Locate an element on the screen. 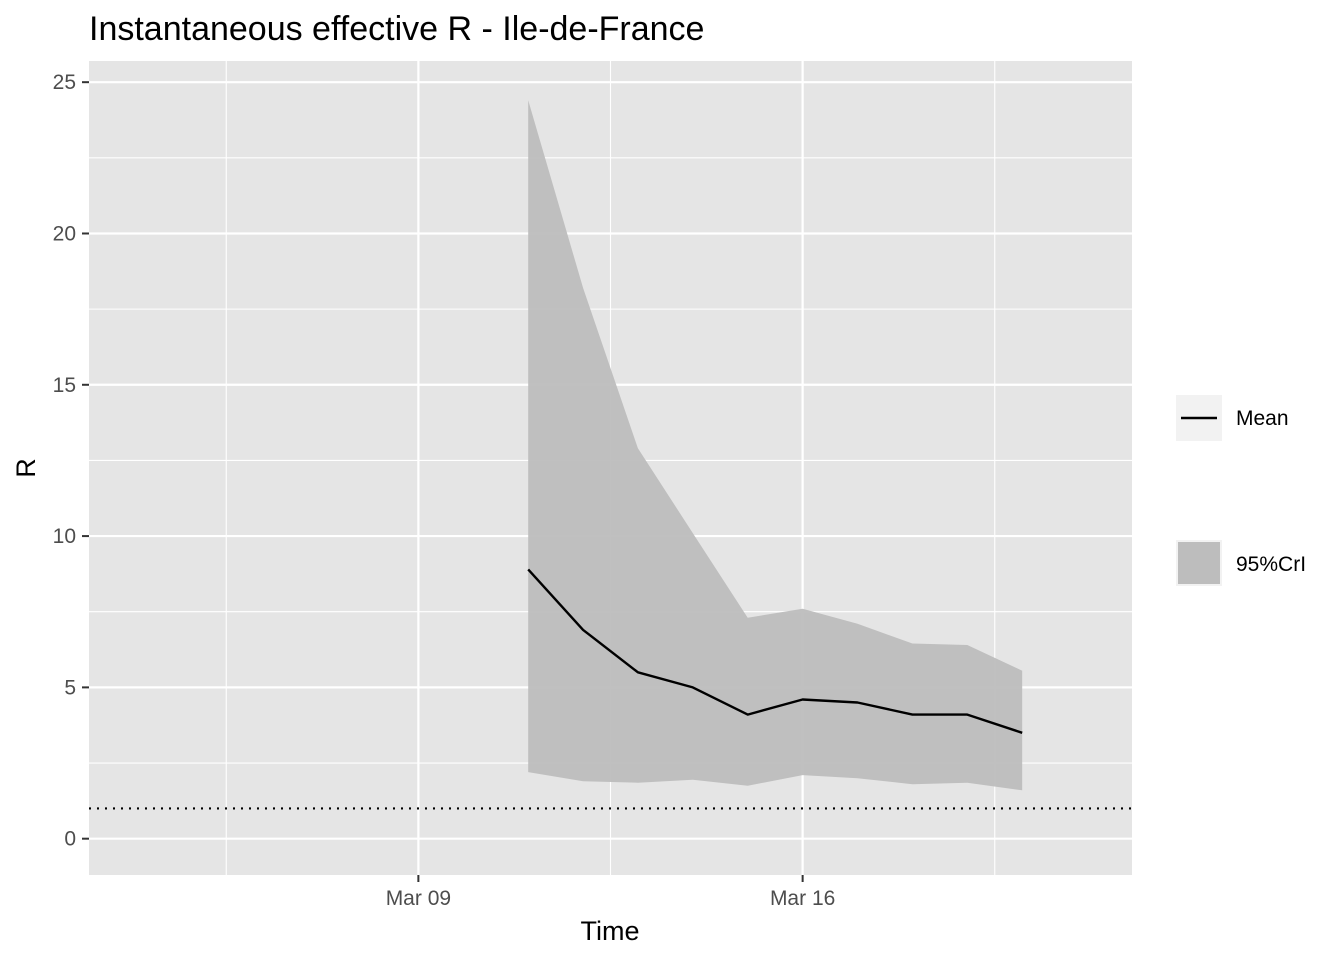 This screenshot has width=1344, height=960. mean-line is located at coordinates (775, 651).